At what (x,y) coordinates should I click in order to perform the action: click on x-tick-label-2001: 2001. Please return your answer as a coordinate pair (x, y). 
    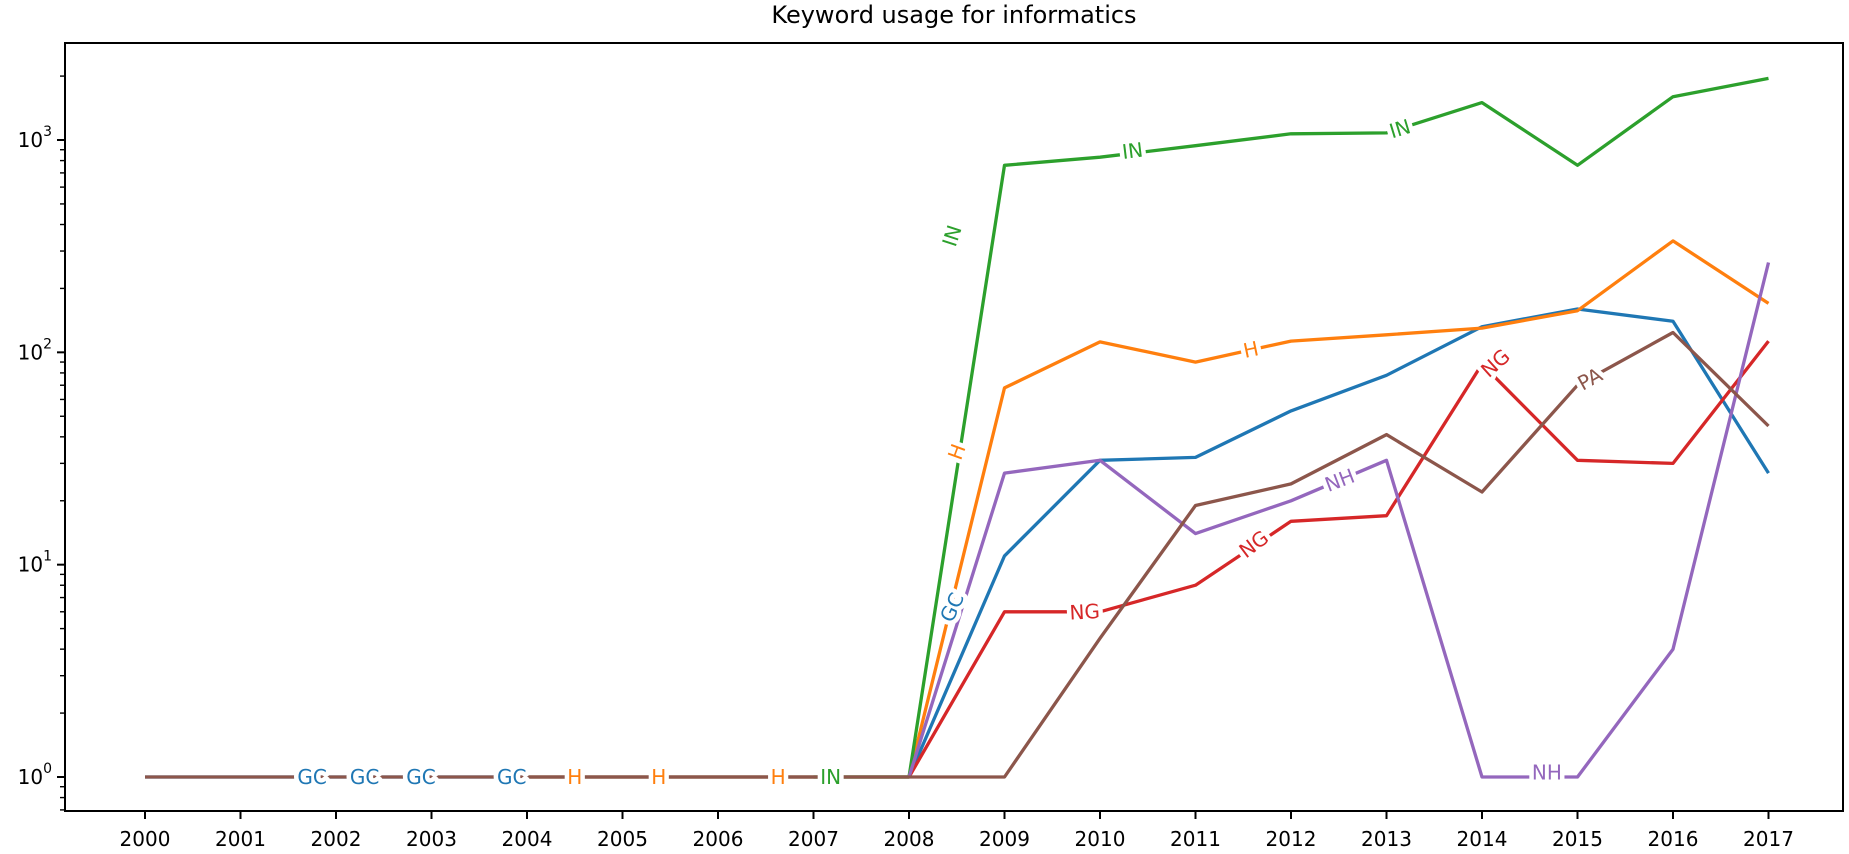
    Looking at the image, I should click on (240, 839).